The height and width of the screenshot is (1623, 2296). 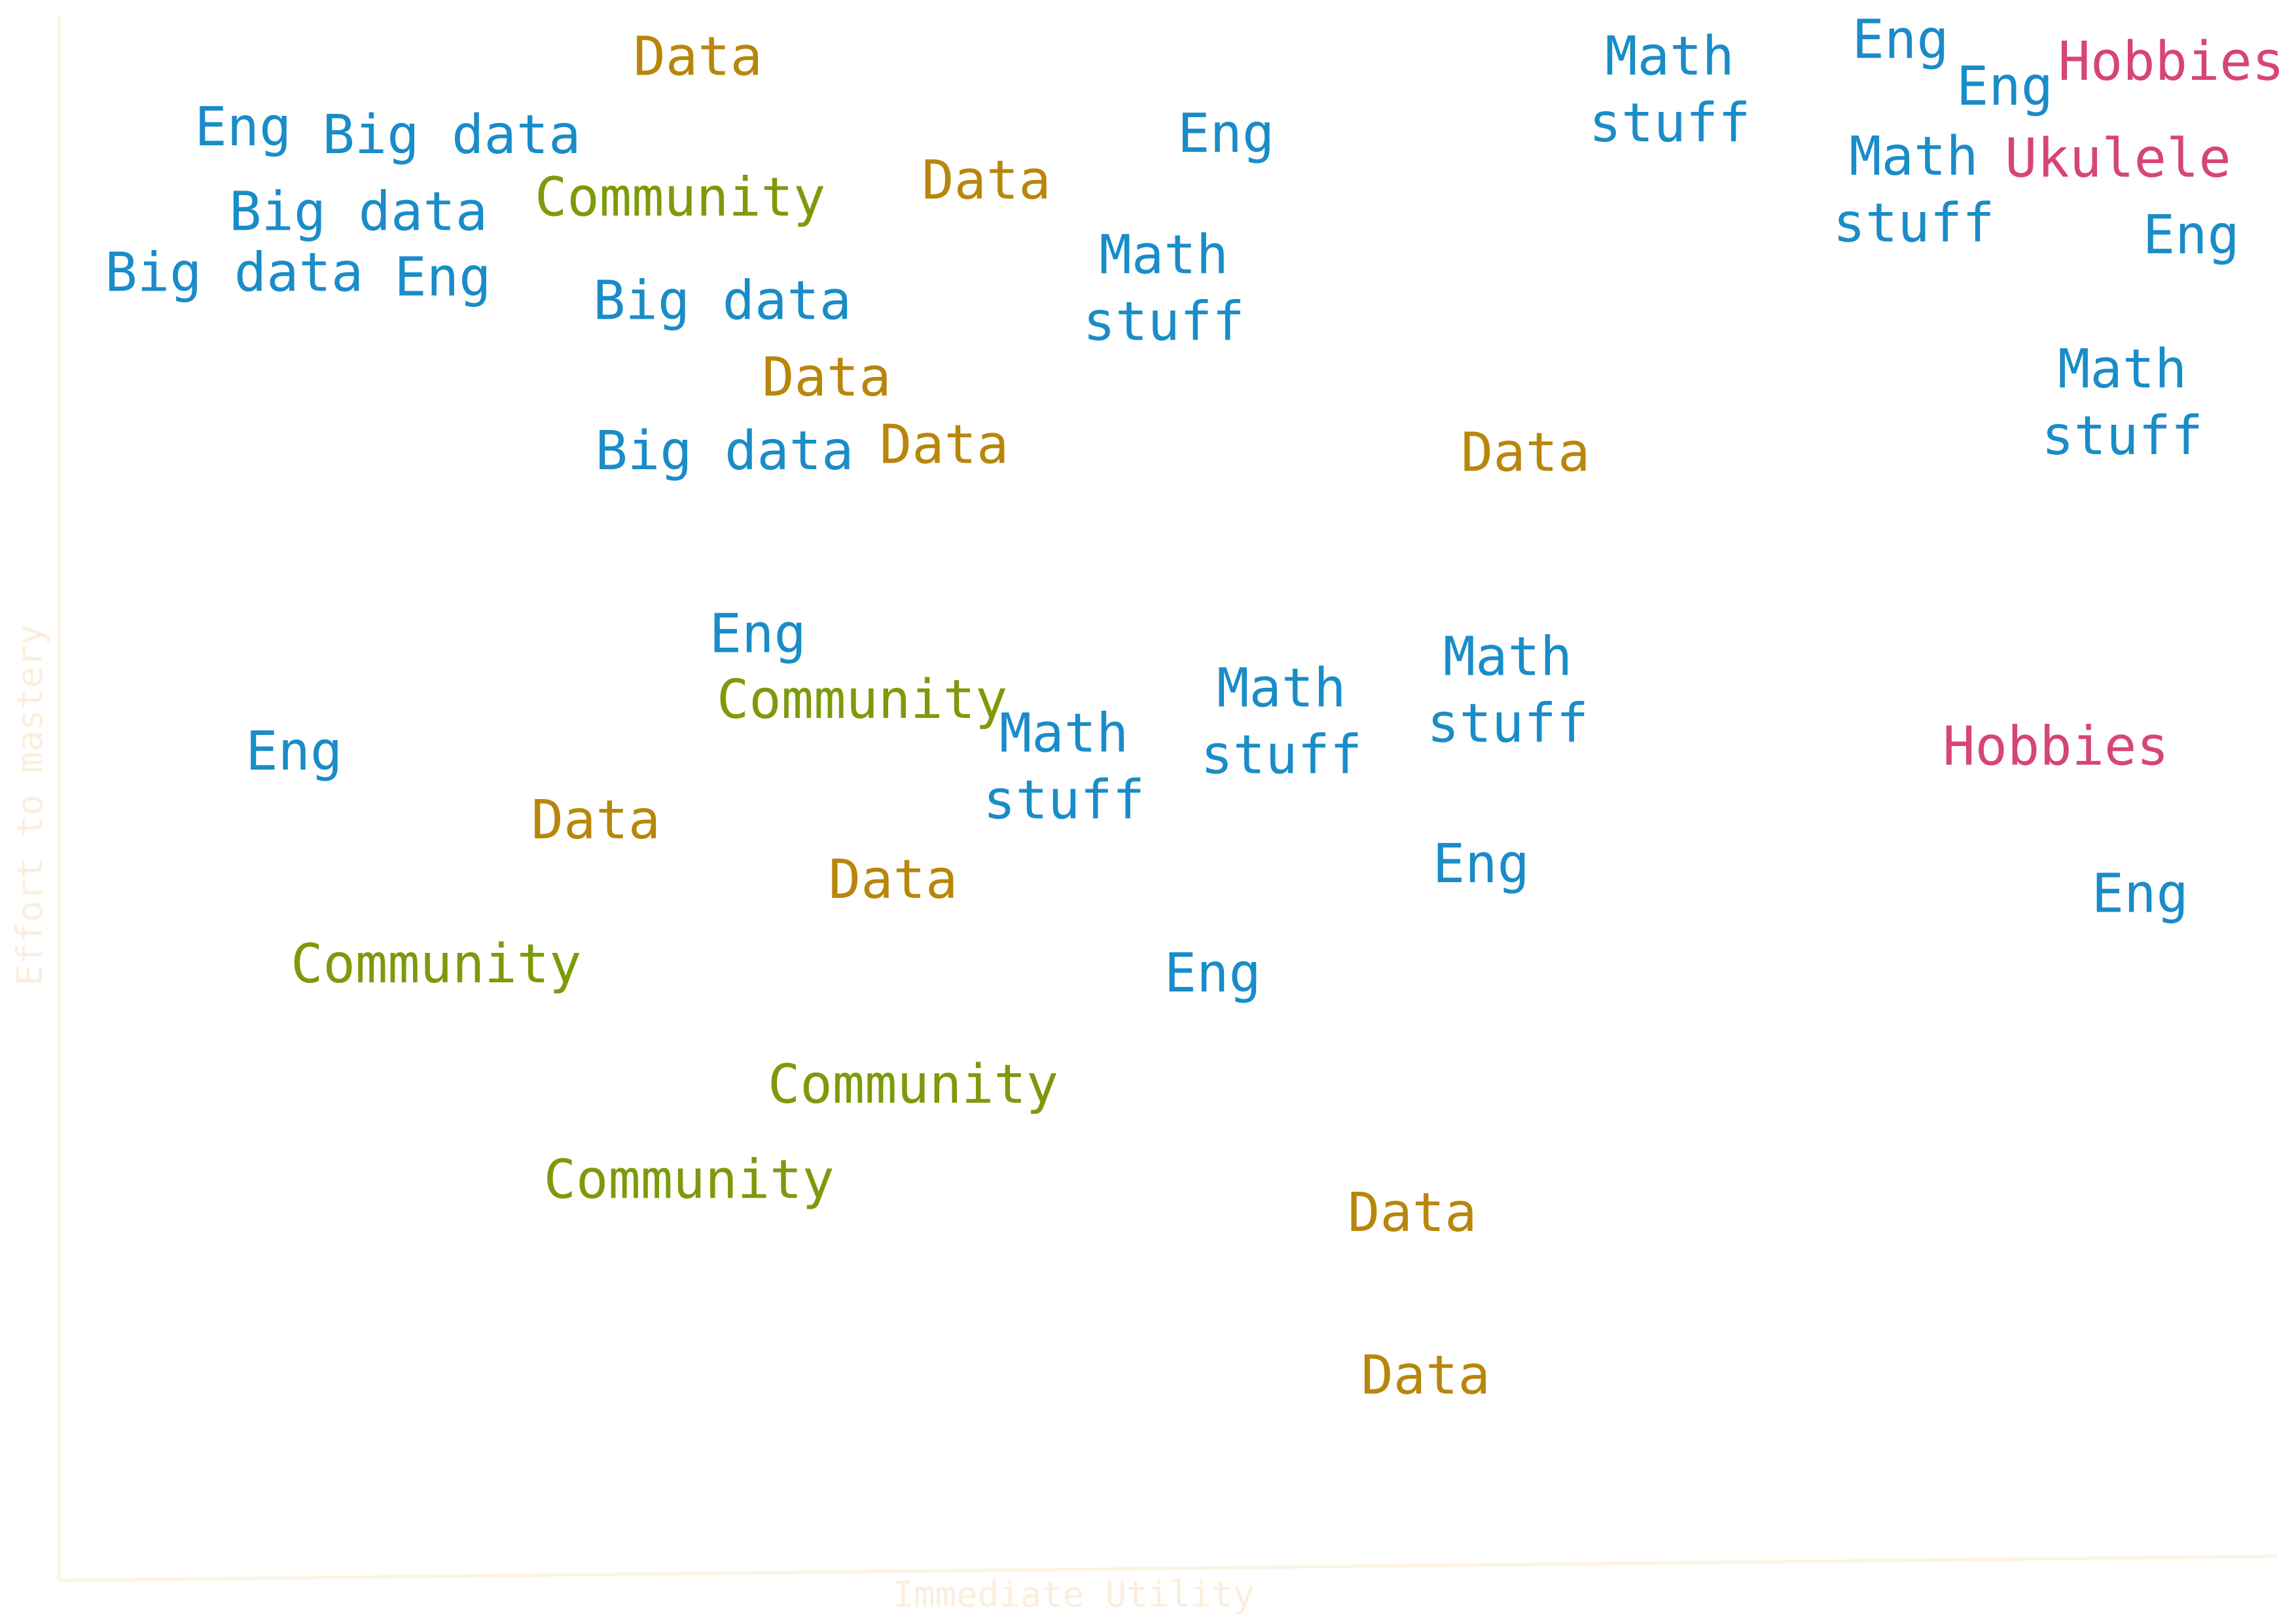 I want to click on y-axis-label: Effort to mastery, so click(x=29, y=805).